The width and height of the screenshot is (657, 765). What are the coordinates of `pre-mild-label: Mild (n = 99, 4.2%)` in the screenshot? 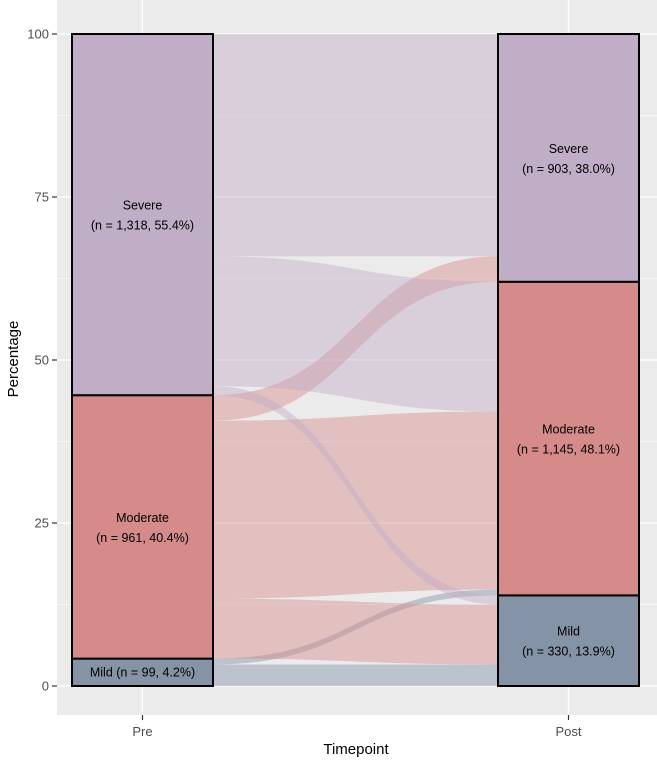 It's located at (142, 672).